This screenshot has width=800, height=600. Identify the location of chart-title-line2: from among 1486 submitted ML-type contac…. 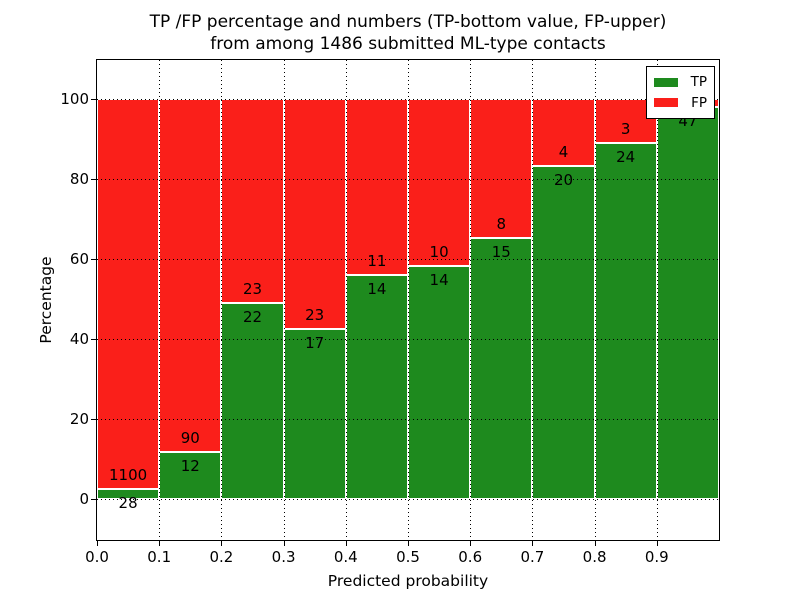
(408, 44).